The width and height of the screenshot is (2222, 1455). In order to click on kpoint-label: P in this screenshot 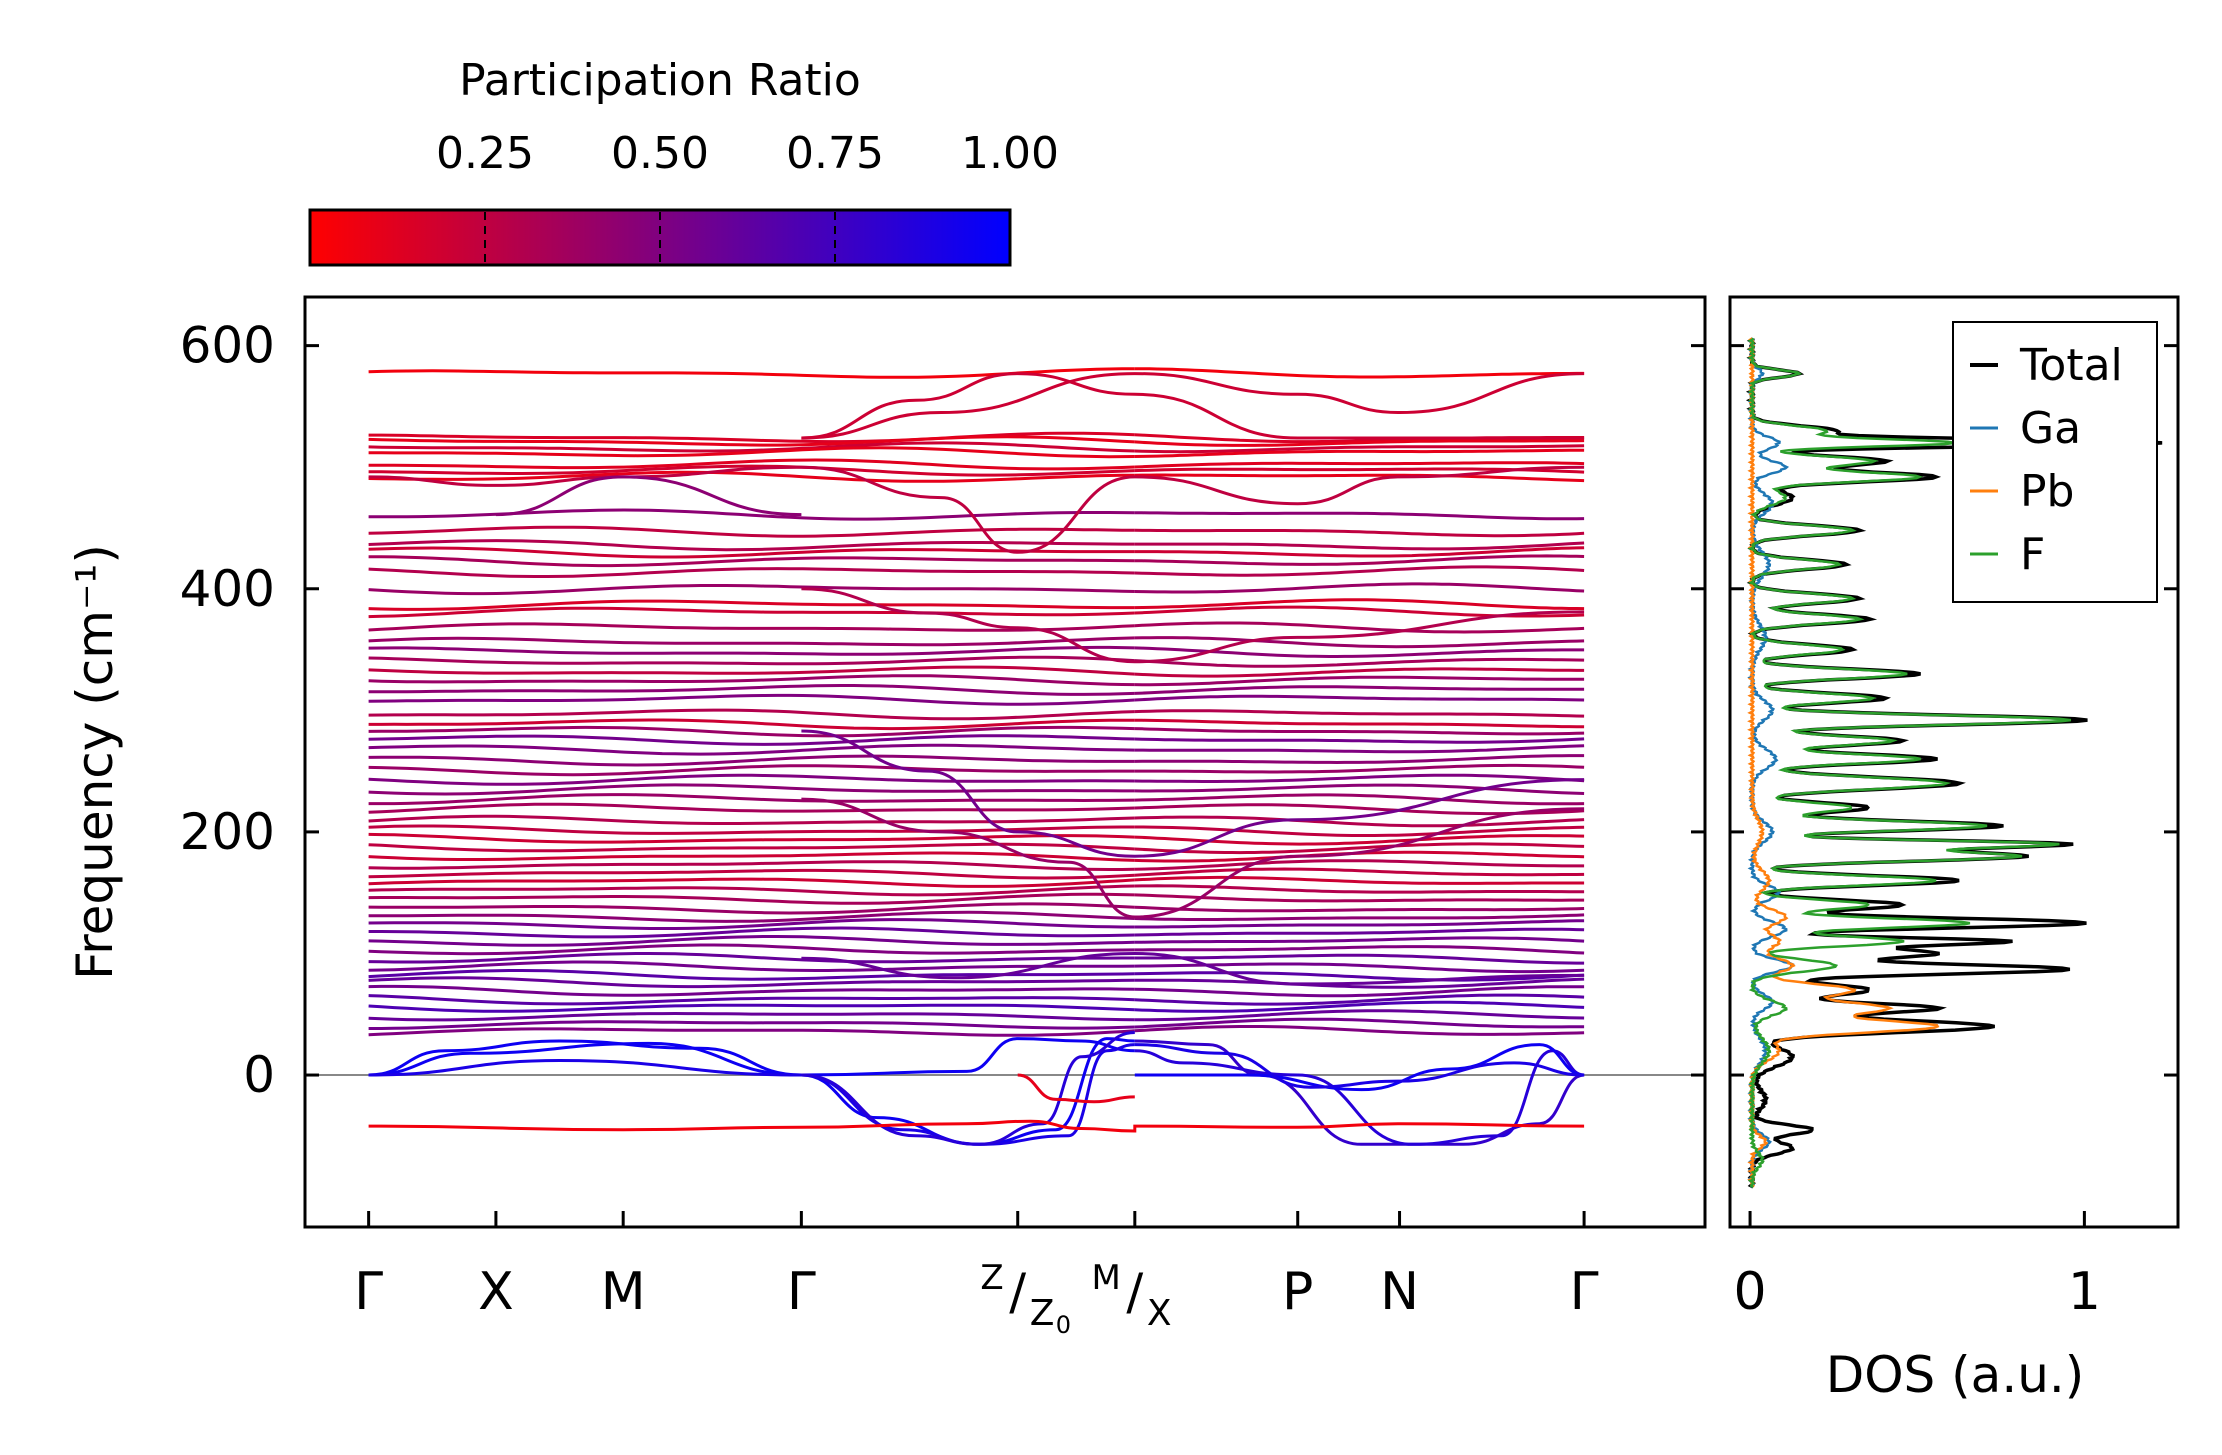, I will do `click(1297, 1292)`.